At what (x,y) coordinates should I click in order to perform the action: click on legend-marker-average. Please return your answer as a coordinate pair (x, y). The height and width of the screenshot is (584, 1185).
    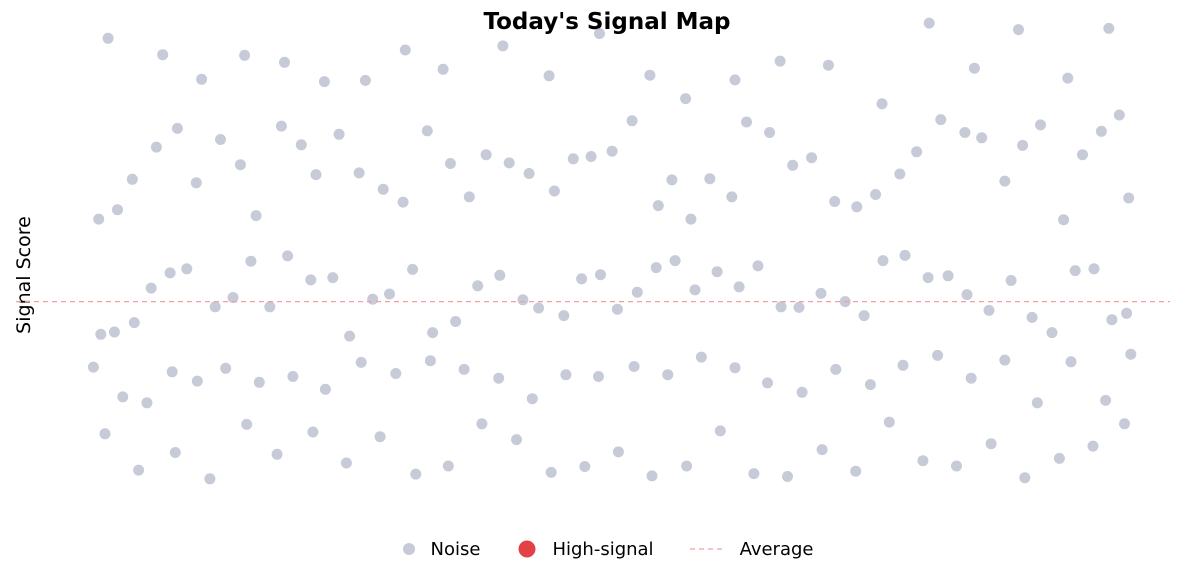
    Looking at the image, I should click on (707, 549).